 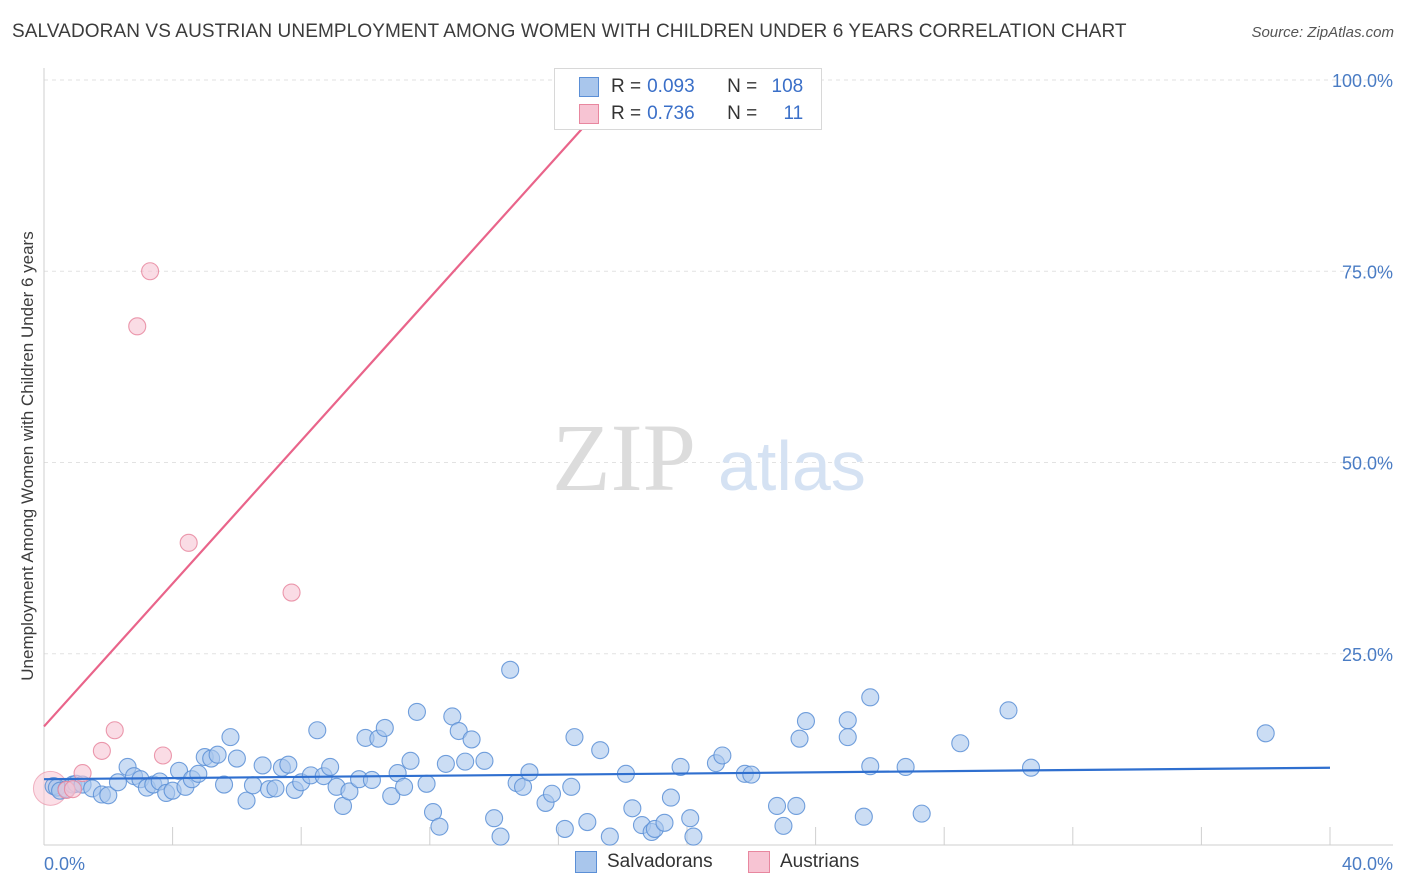 I want to click on legend-row-salvadorans: R = 0.093 N = 108, so click(x=691, y=87).